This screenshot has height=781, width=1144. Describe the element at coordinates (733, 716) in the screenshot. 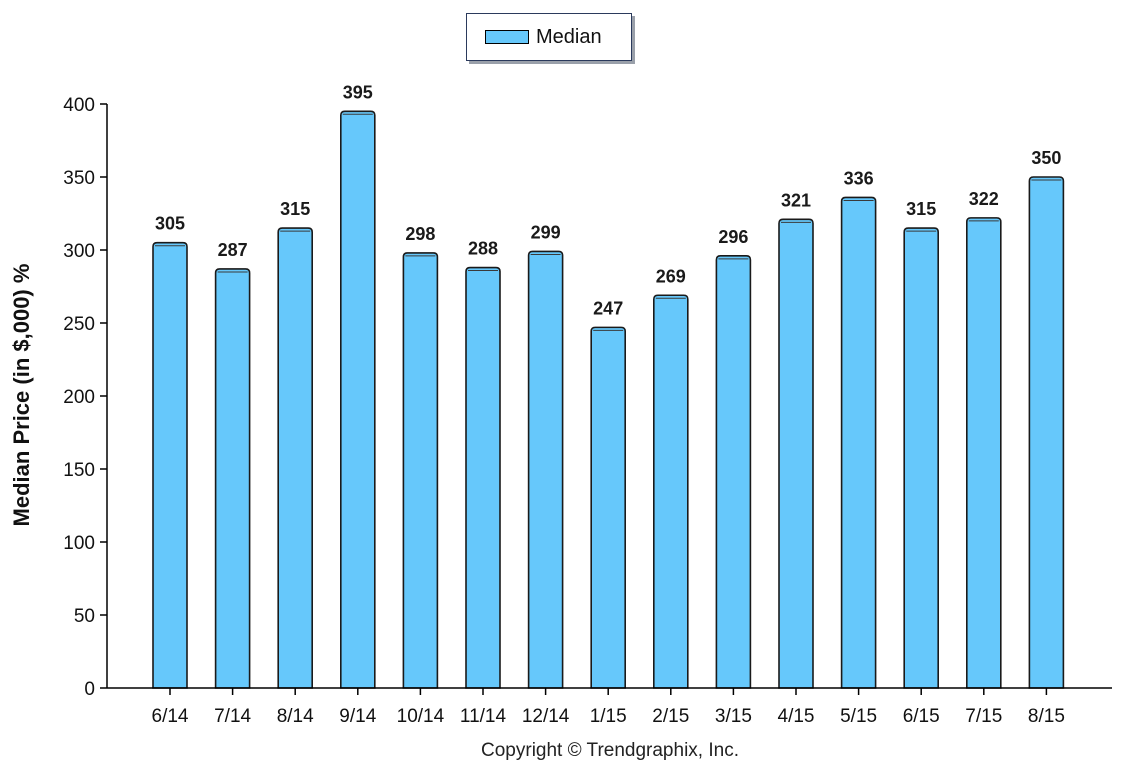

I see `x-tick-label: 3/15` at that location.